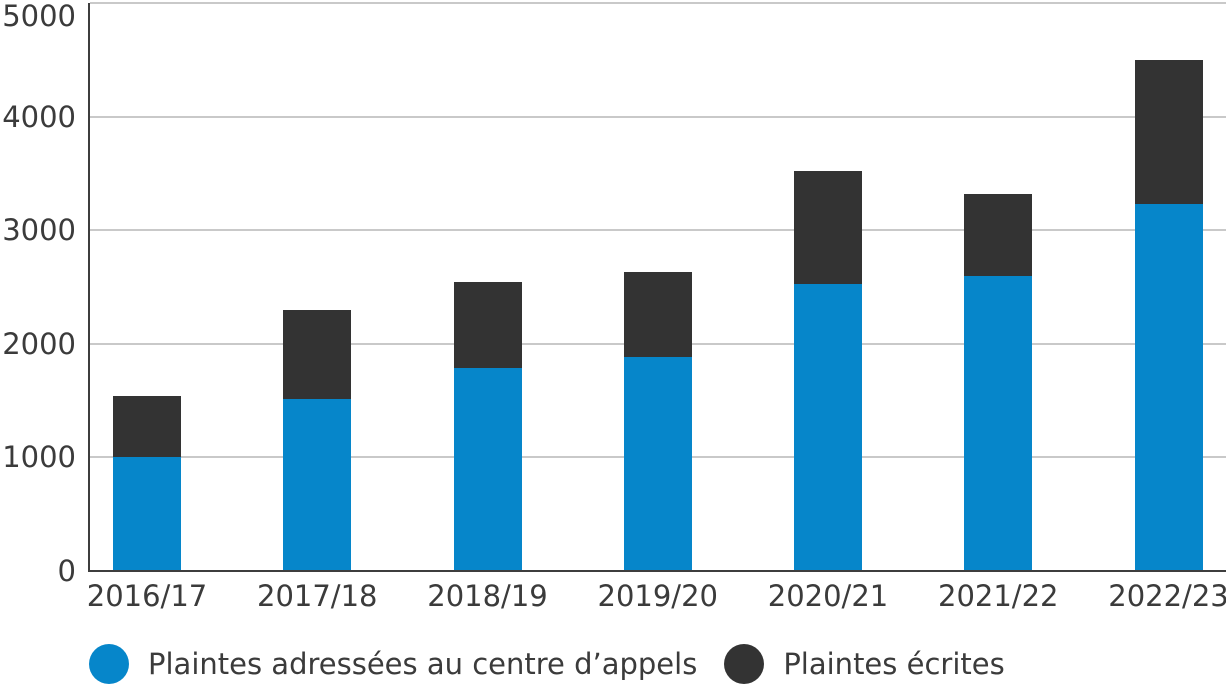 The image size is (1226, 691). I want to click on legend-label-ecrites: Plaintes écrites, so click(894, 664).